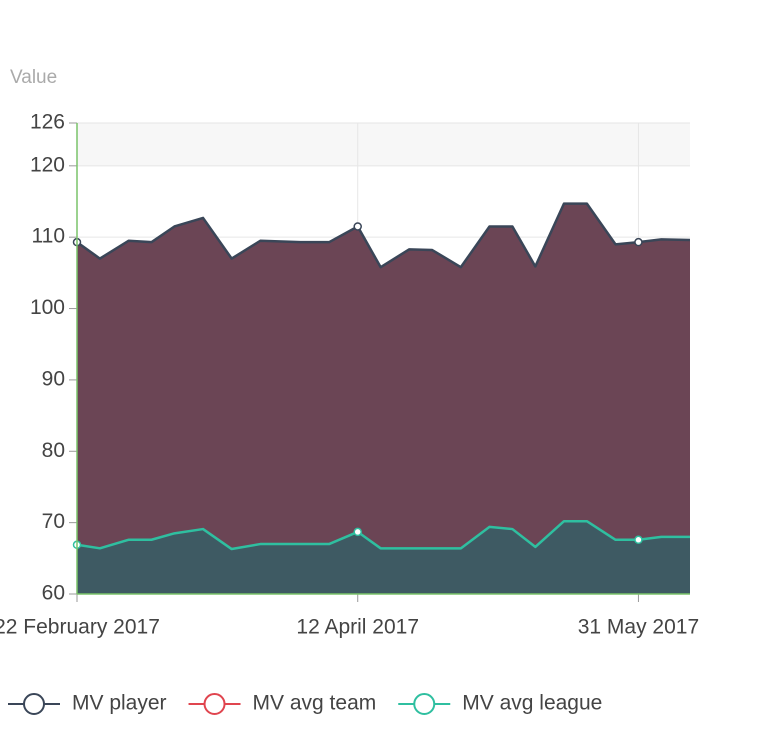  What do you see at coordinates (53, 593) in the screenshot?
I see `y-tick-label: 60` at bounding box center [53, 593].